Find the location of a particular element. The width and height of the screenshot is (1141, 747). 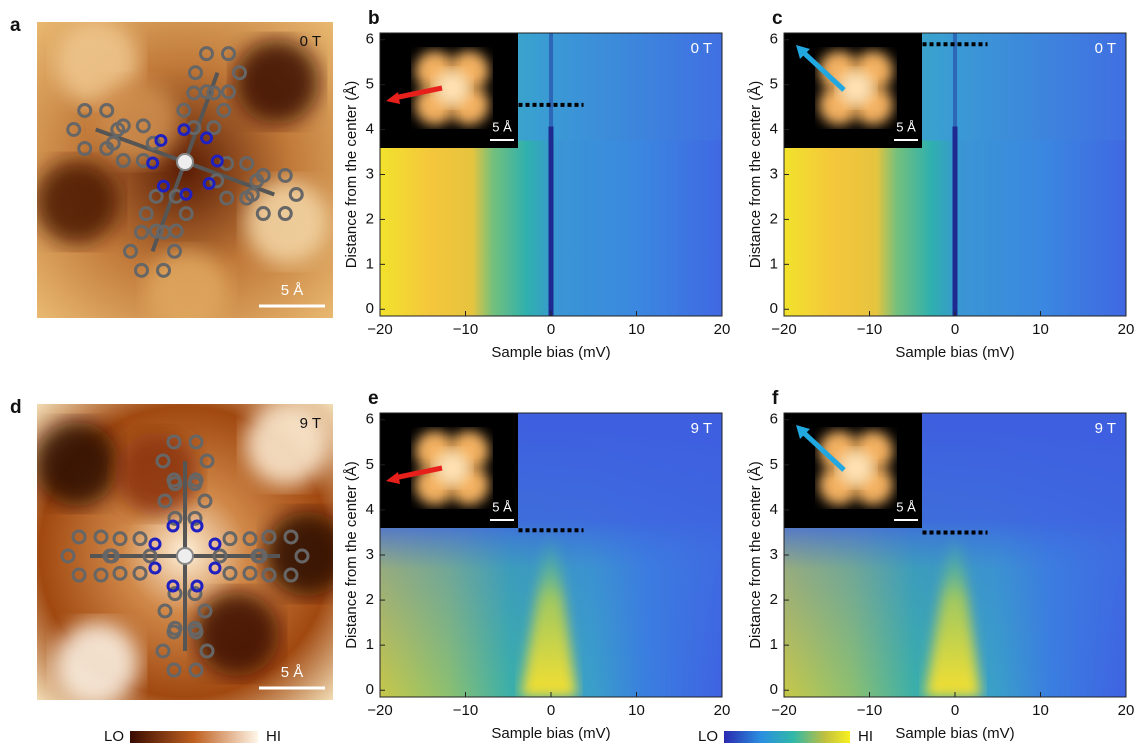

colorbar-high: HI is located at coordinates (273, 736).